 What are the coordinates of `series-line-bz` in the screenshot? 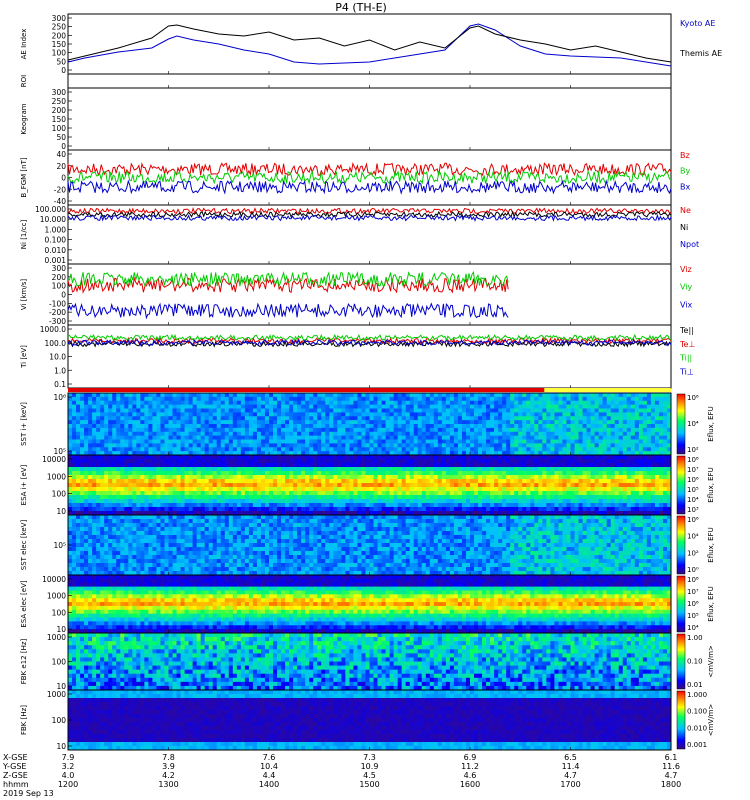 It's located at (369, 169).